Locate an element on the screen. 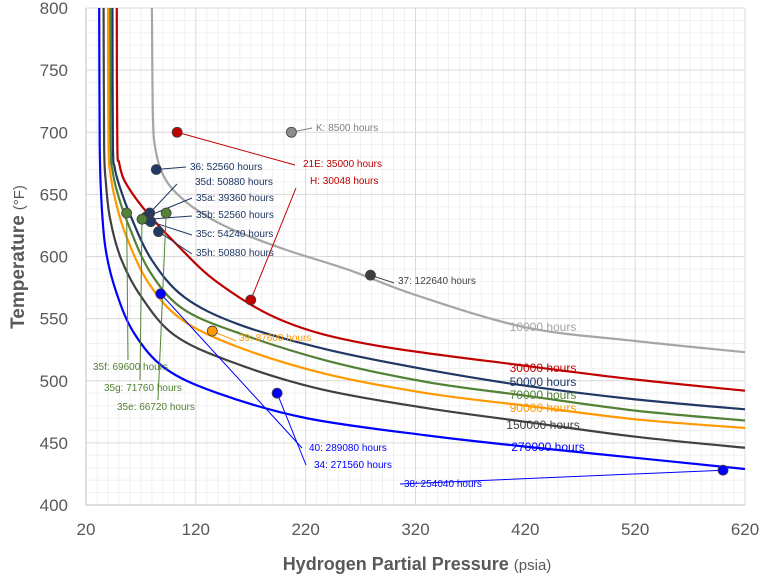  point-label: 35h: 50880 hours is located at coordinates (235, 253).